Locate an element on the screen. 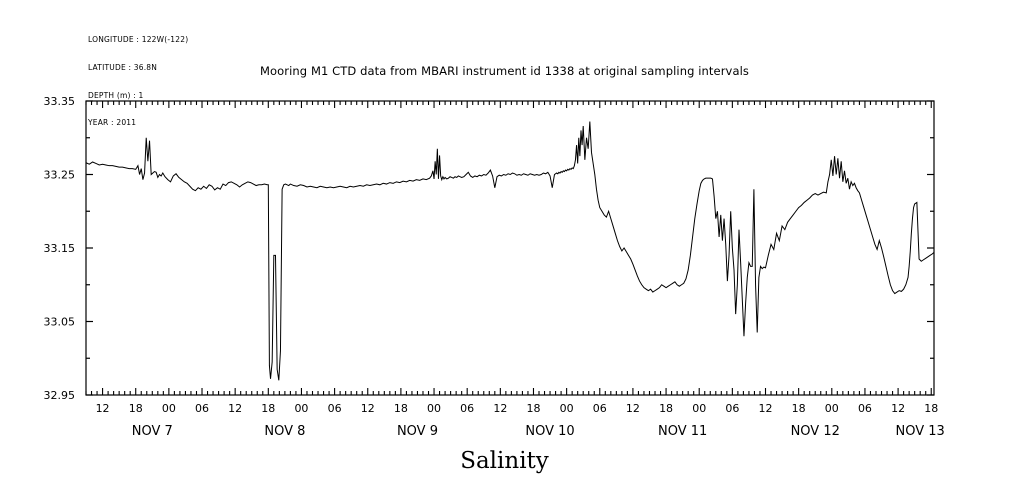 Image resolution: width=1009 pixels, height=504 pixels. longitude-label: LONGITUDE : 122W(-122) is located at coordinates (138, 40).